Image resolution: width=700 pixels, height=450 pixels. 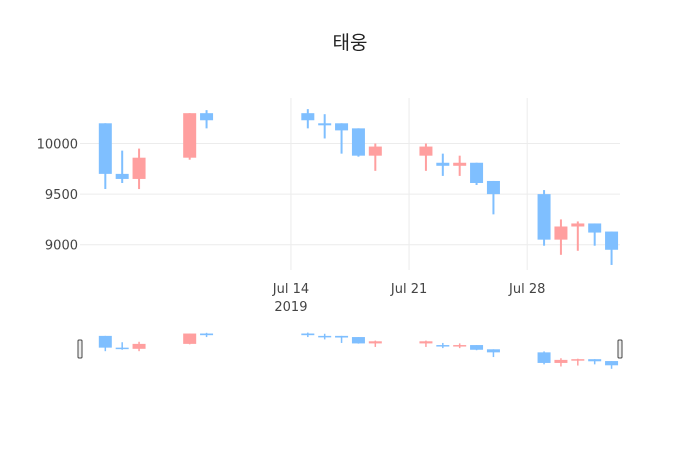 What do you see at coordinates (61, 195) in the screenshot?
I see `y-tick-label: 9500` at bounding box center [61, 195].